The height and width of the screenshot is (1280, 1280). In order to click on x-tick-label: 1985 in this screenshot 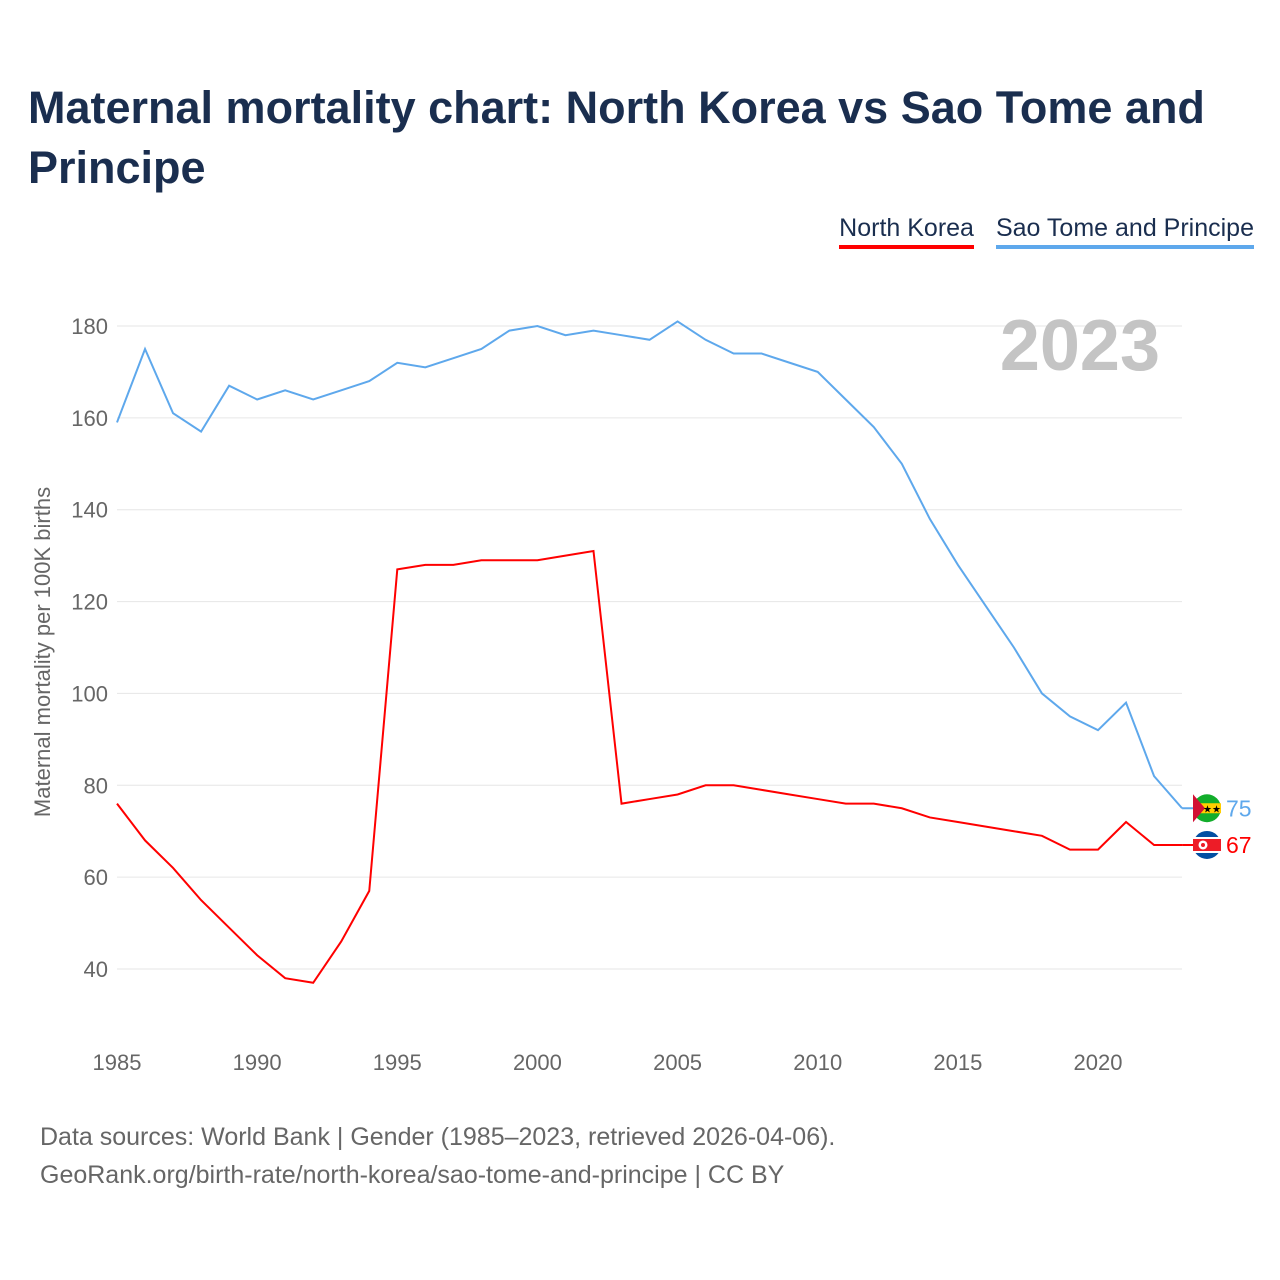, I will do `click(117, 1062)`.